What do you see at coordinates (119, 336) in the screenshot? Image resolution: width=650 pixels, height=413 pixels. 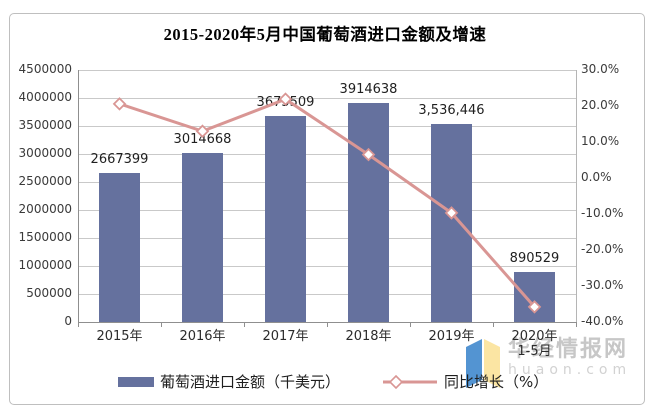 I see `x-category-label: 2015年` at bounding box center [119, 336].